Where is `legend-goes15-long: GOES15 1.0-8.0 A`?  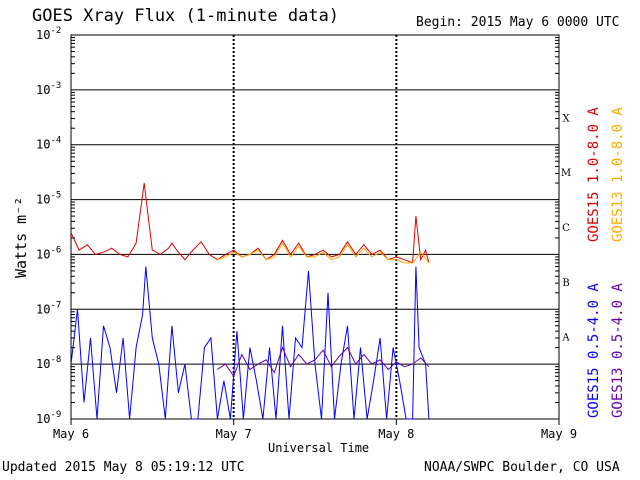
legend-goes15-long: GOES15 1.0-8.0 A is located at coordinates (594, 174).